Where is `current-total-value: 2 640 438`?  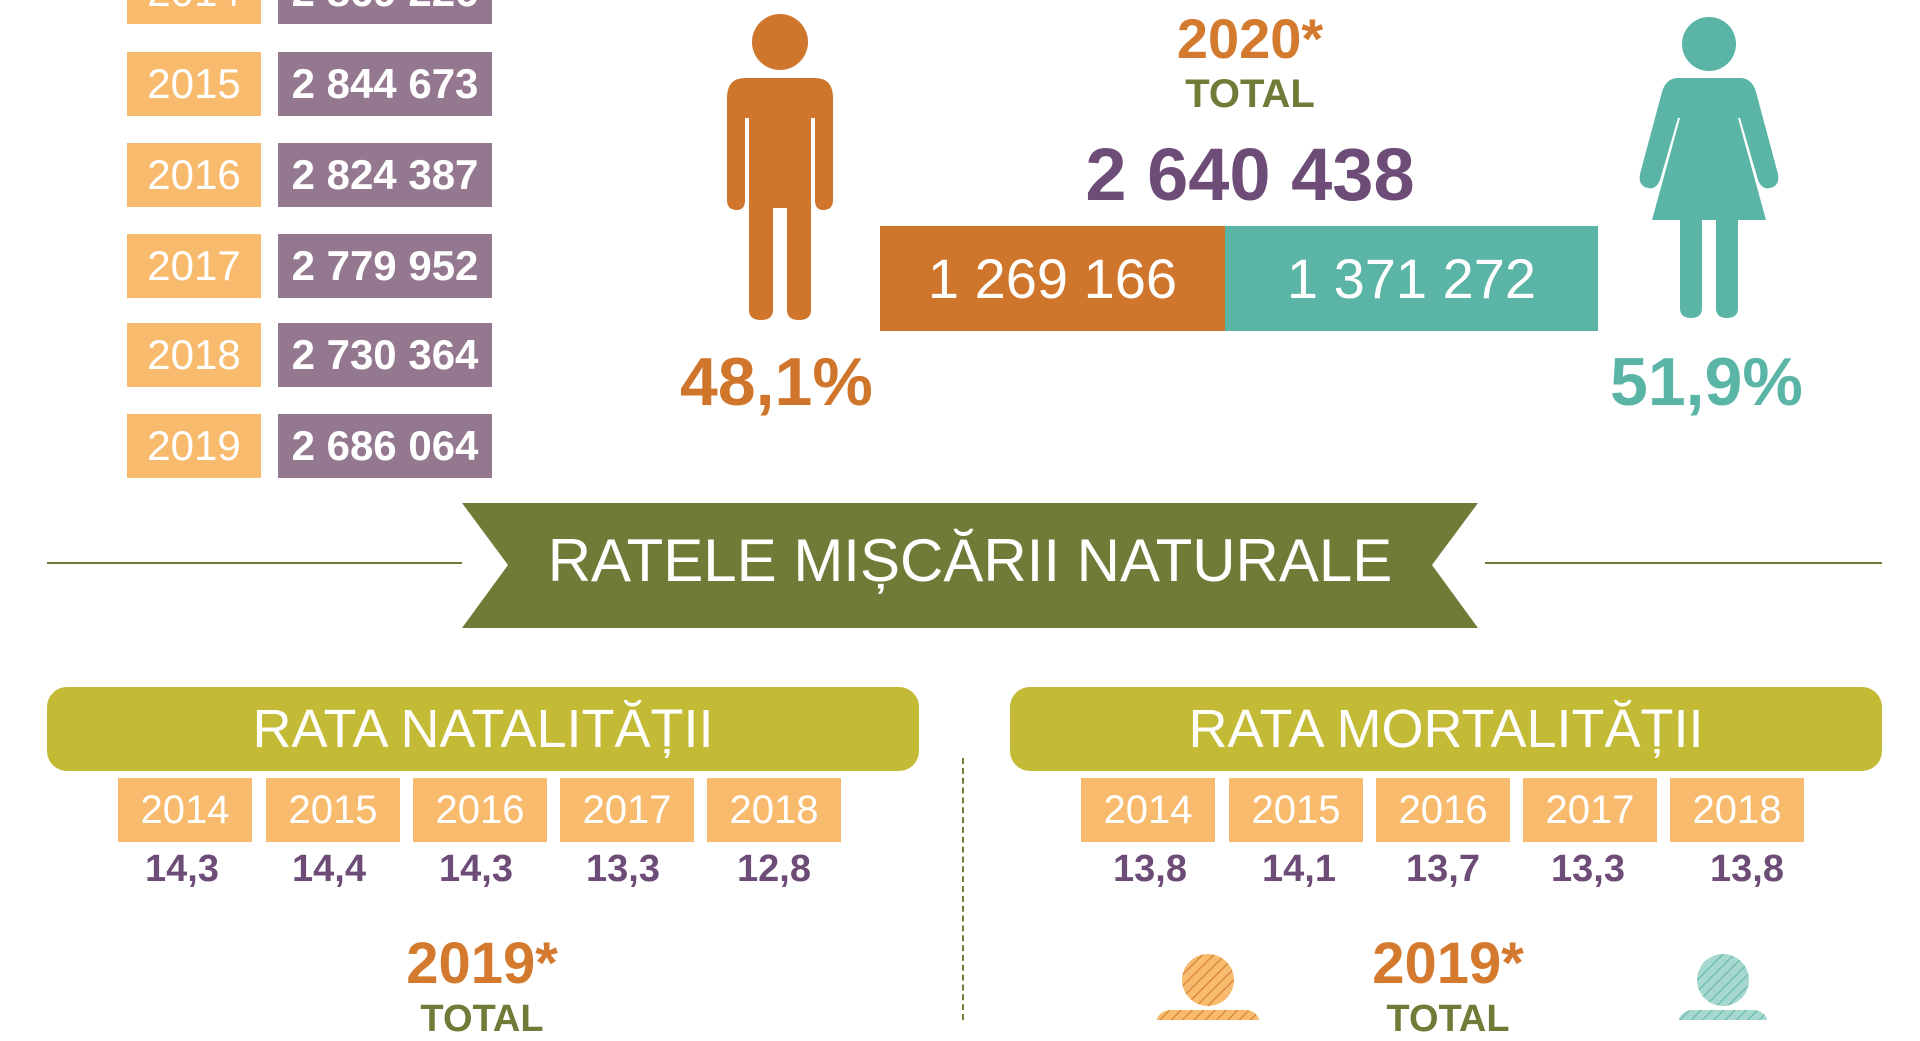
current-total-value: 2 640 438 is located at coordinates (1250, 174).